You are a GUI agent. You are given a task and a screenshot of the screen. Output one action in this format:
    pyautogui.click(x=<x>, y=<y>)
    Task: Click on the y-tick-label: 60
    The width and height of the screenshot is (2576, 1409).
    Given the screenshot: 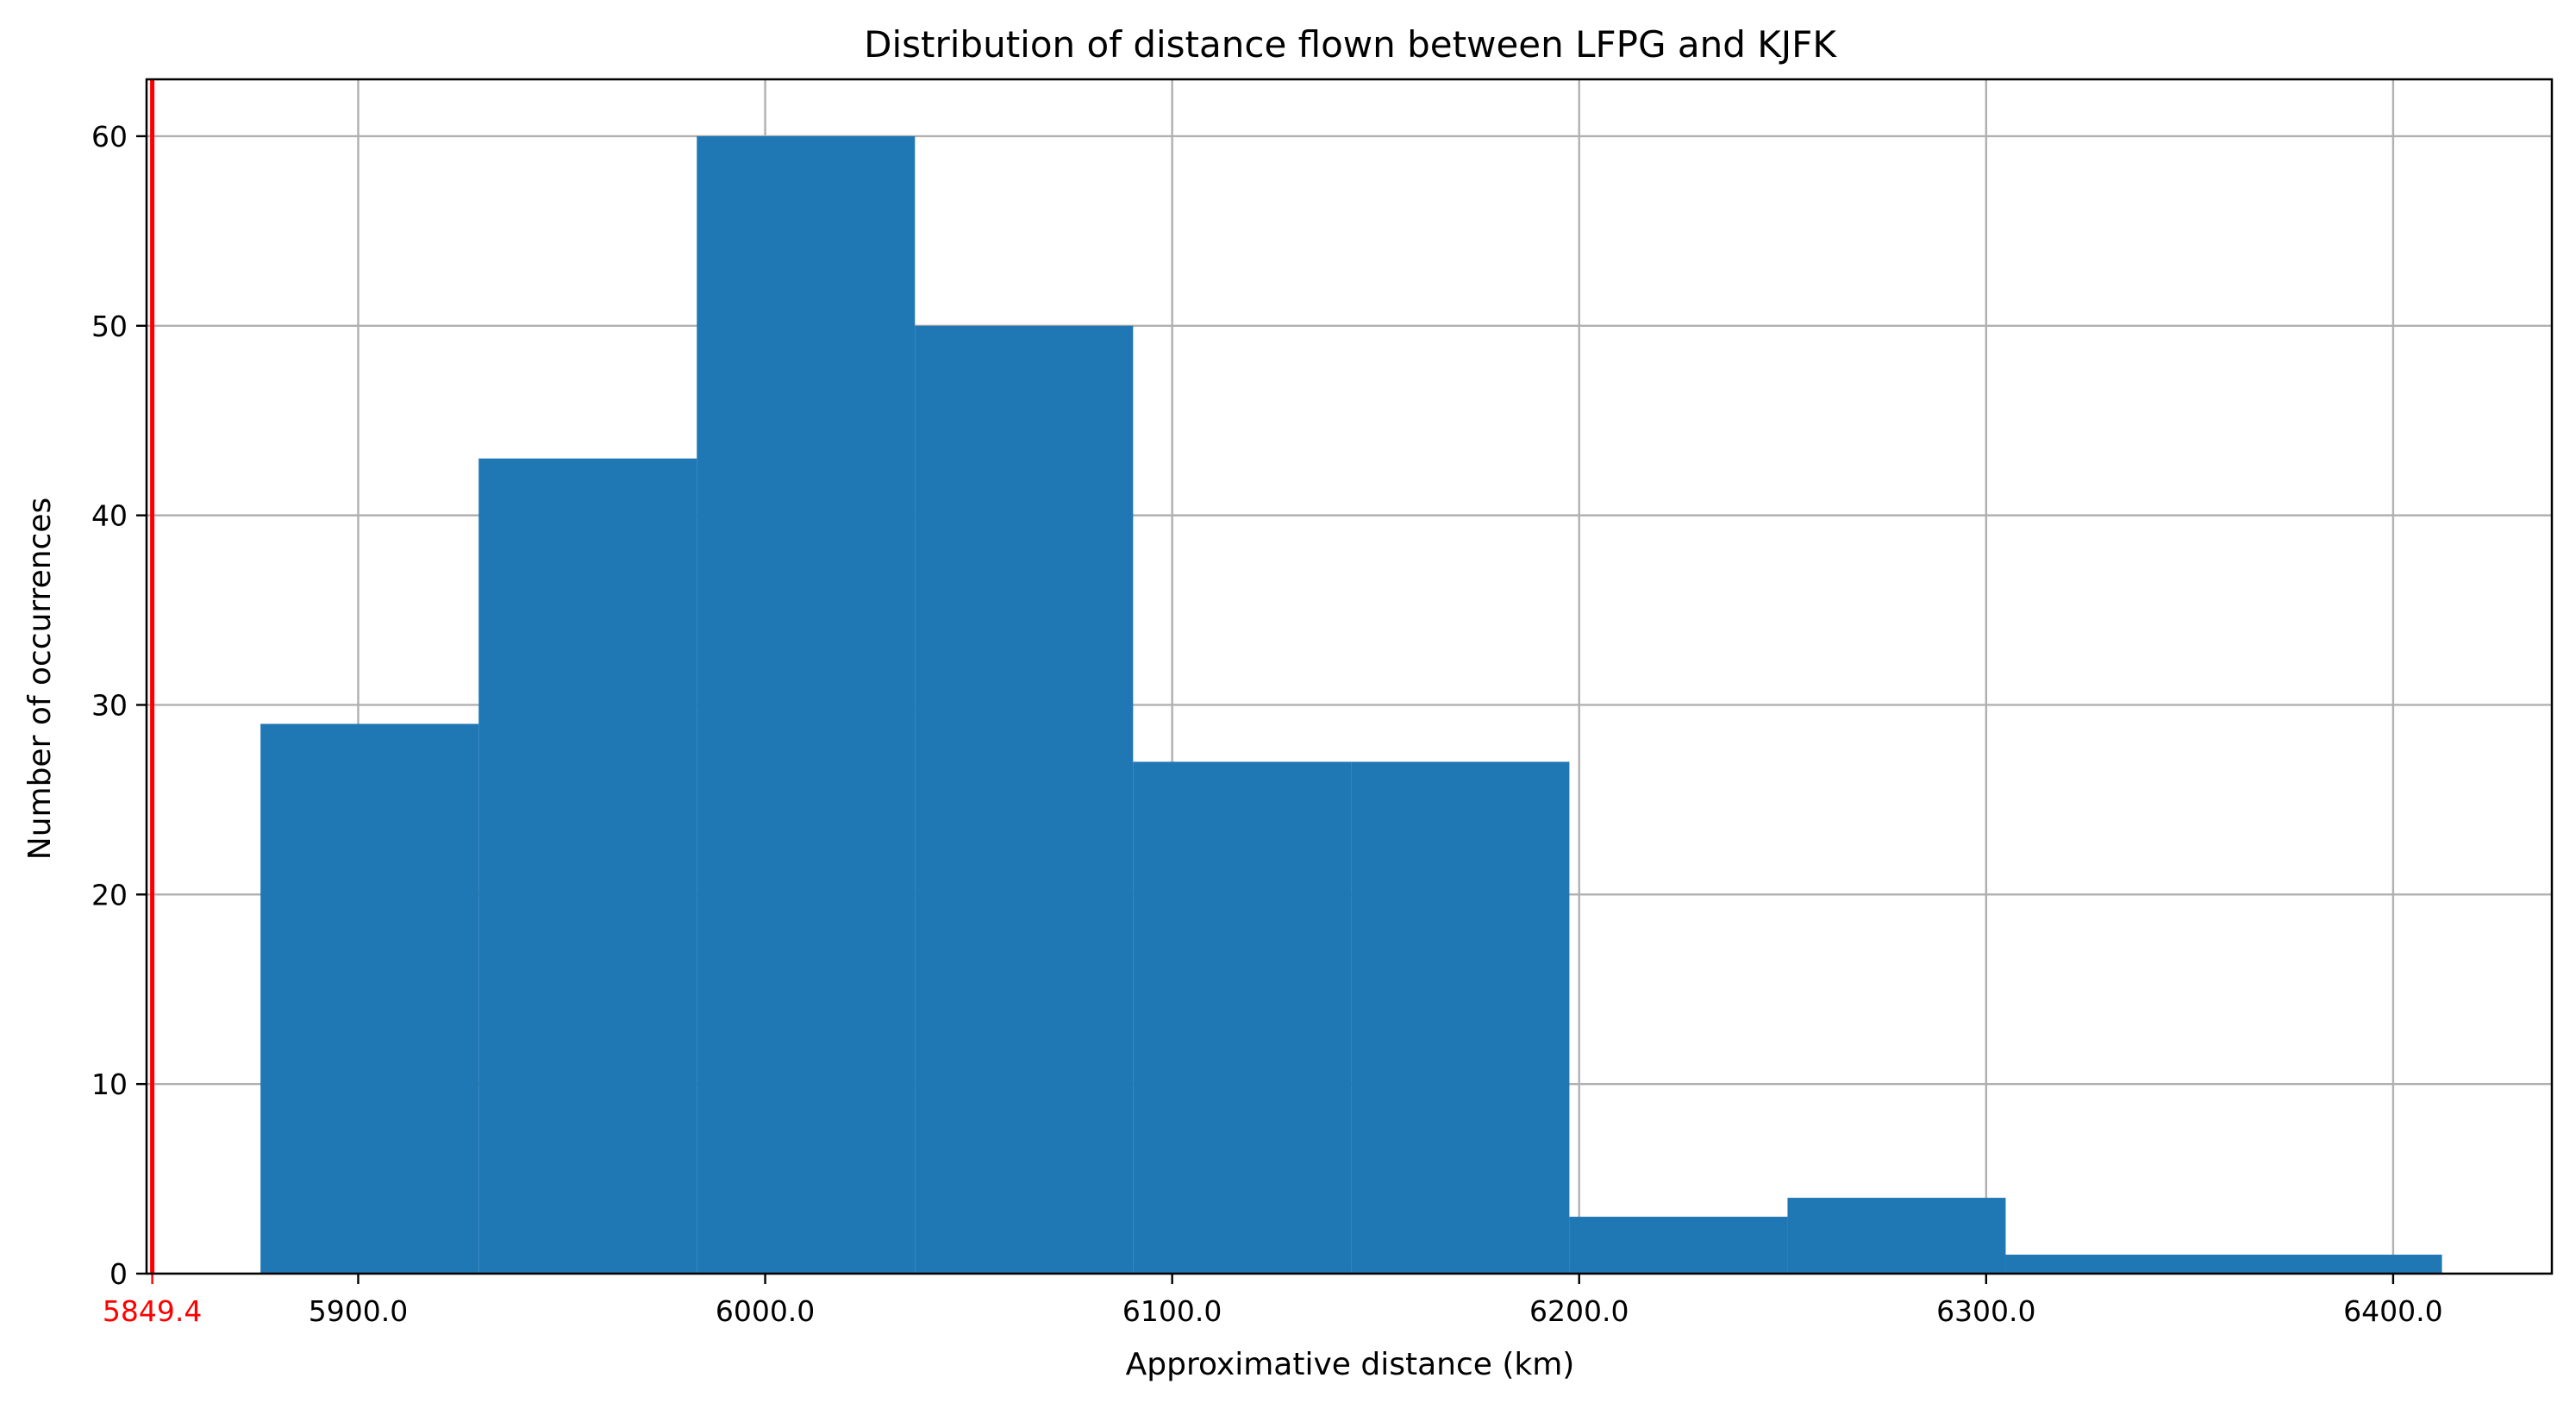 What is the action you would take?
    pyautogui.click(x=109, y=136)
    